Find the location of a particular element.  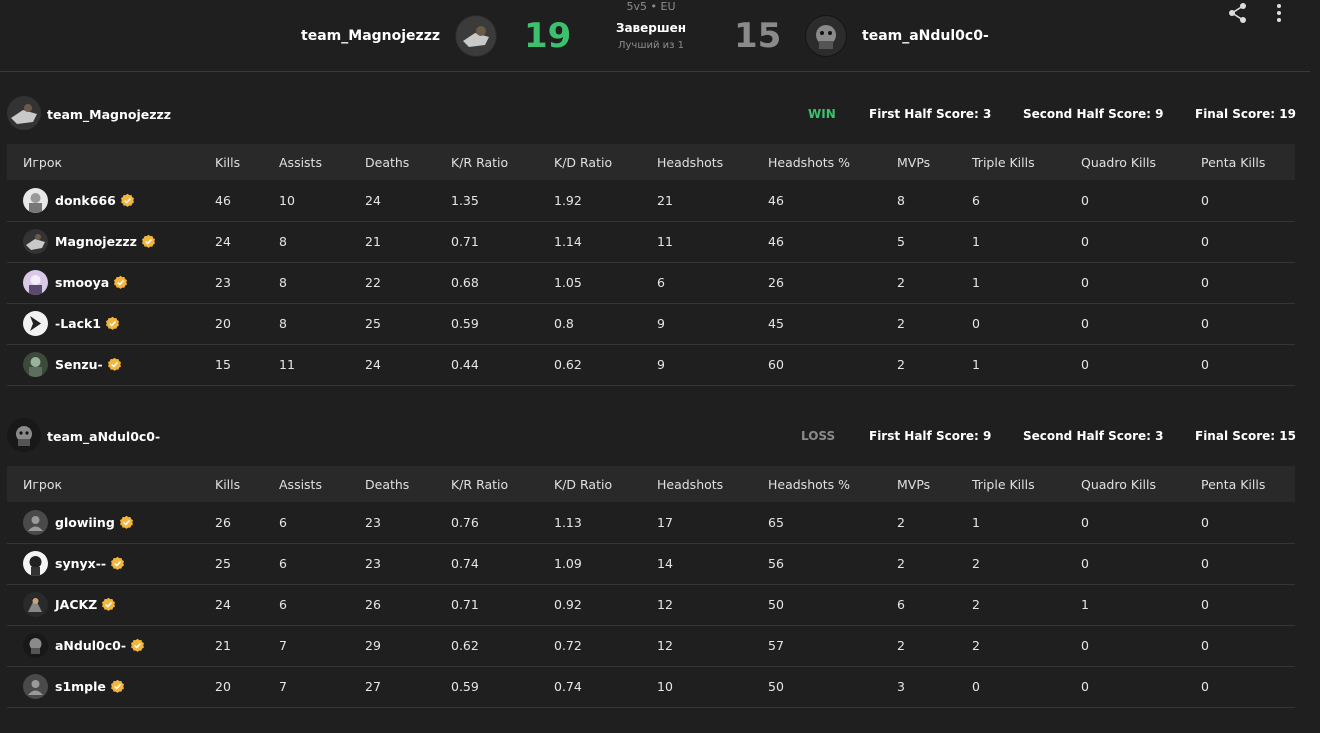

player-cell: smooya is located at coordinates (111, 282).